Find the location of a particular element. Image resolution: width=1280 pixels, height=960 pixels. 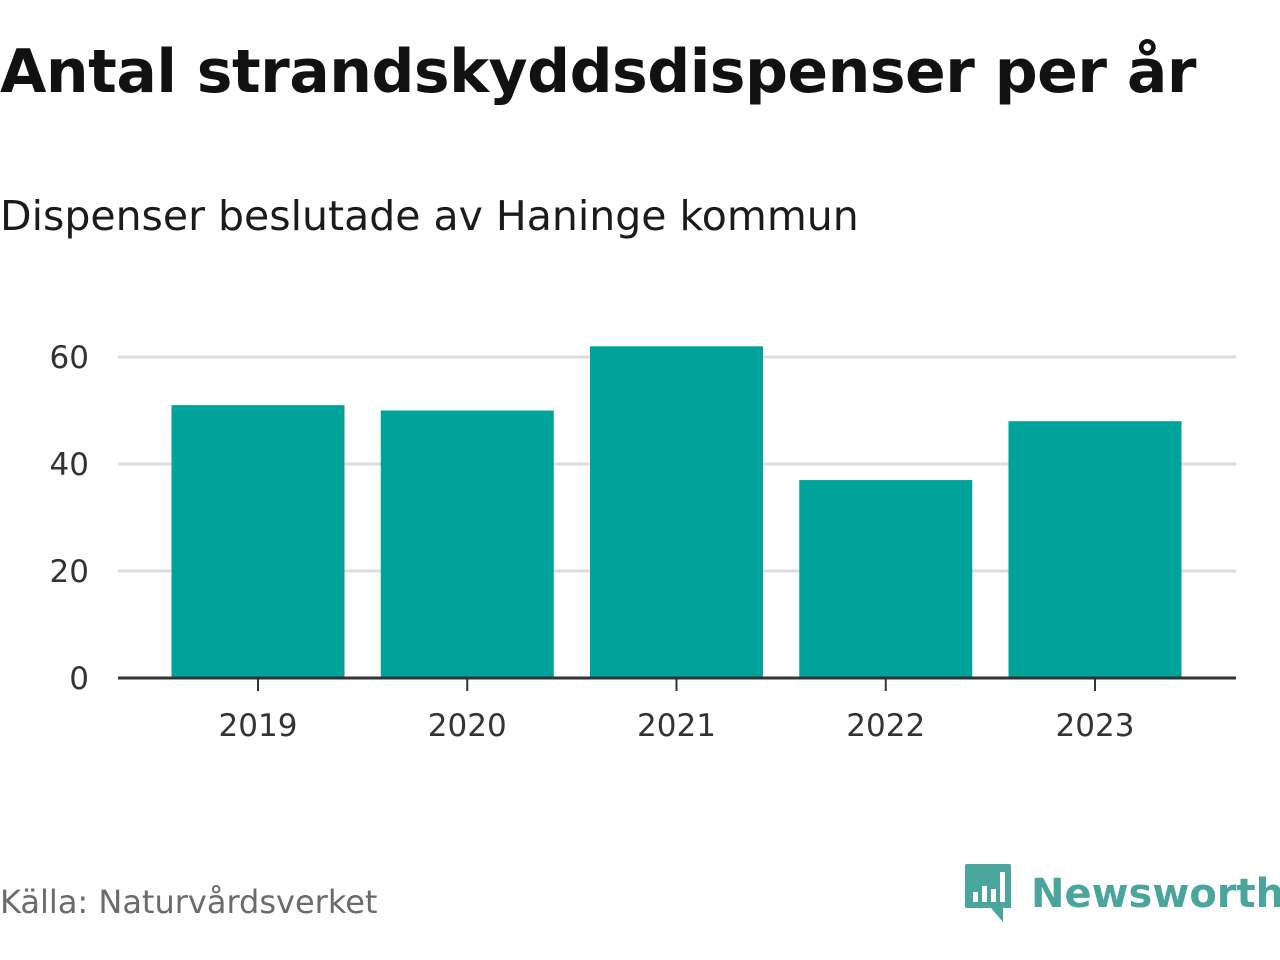

bar-2020 is located at coordinates (467, 544).